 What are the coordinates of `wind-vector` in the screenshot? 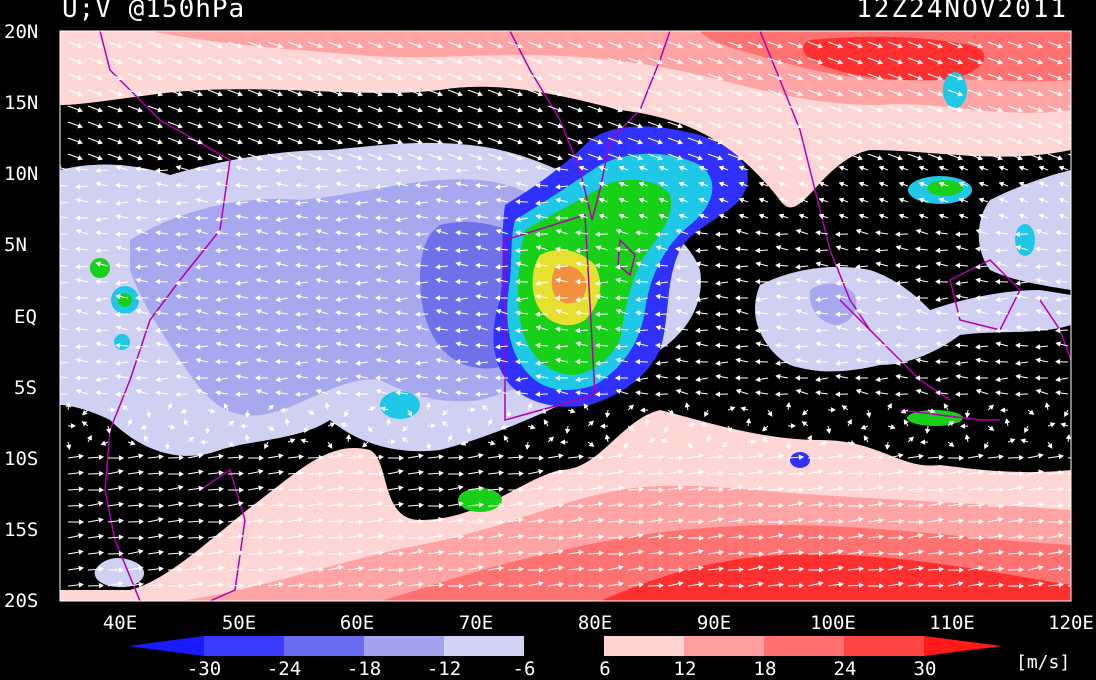 It's located at (1069, 474).